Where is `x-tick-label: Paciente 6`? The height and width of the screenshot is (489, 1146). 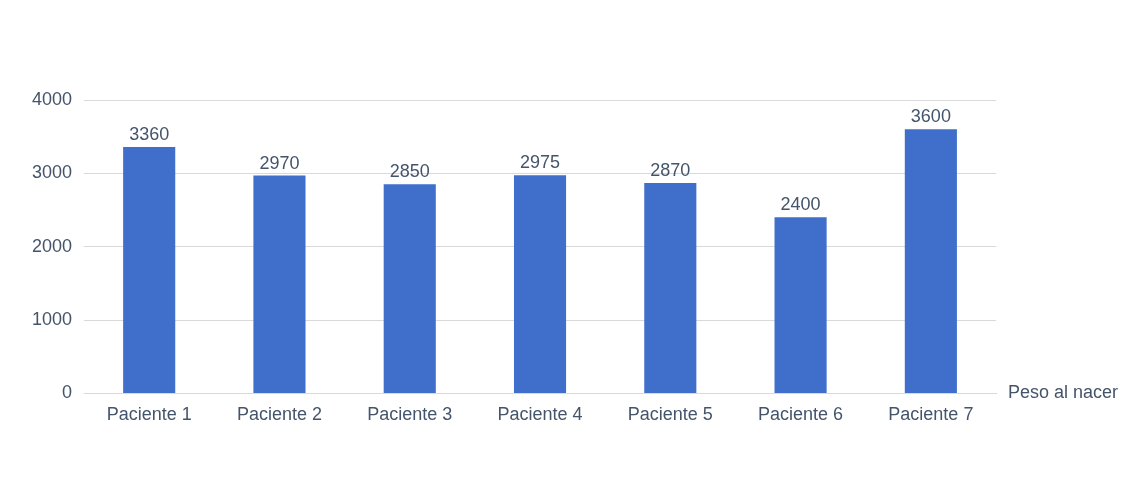
x-tick-label: Paciente 6 is located at coordinates (801, 414).